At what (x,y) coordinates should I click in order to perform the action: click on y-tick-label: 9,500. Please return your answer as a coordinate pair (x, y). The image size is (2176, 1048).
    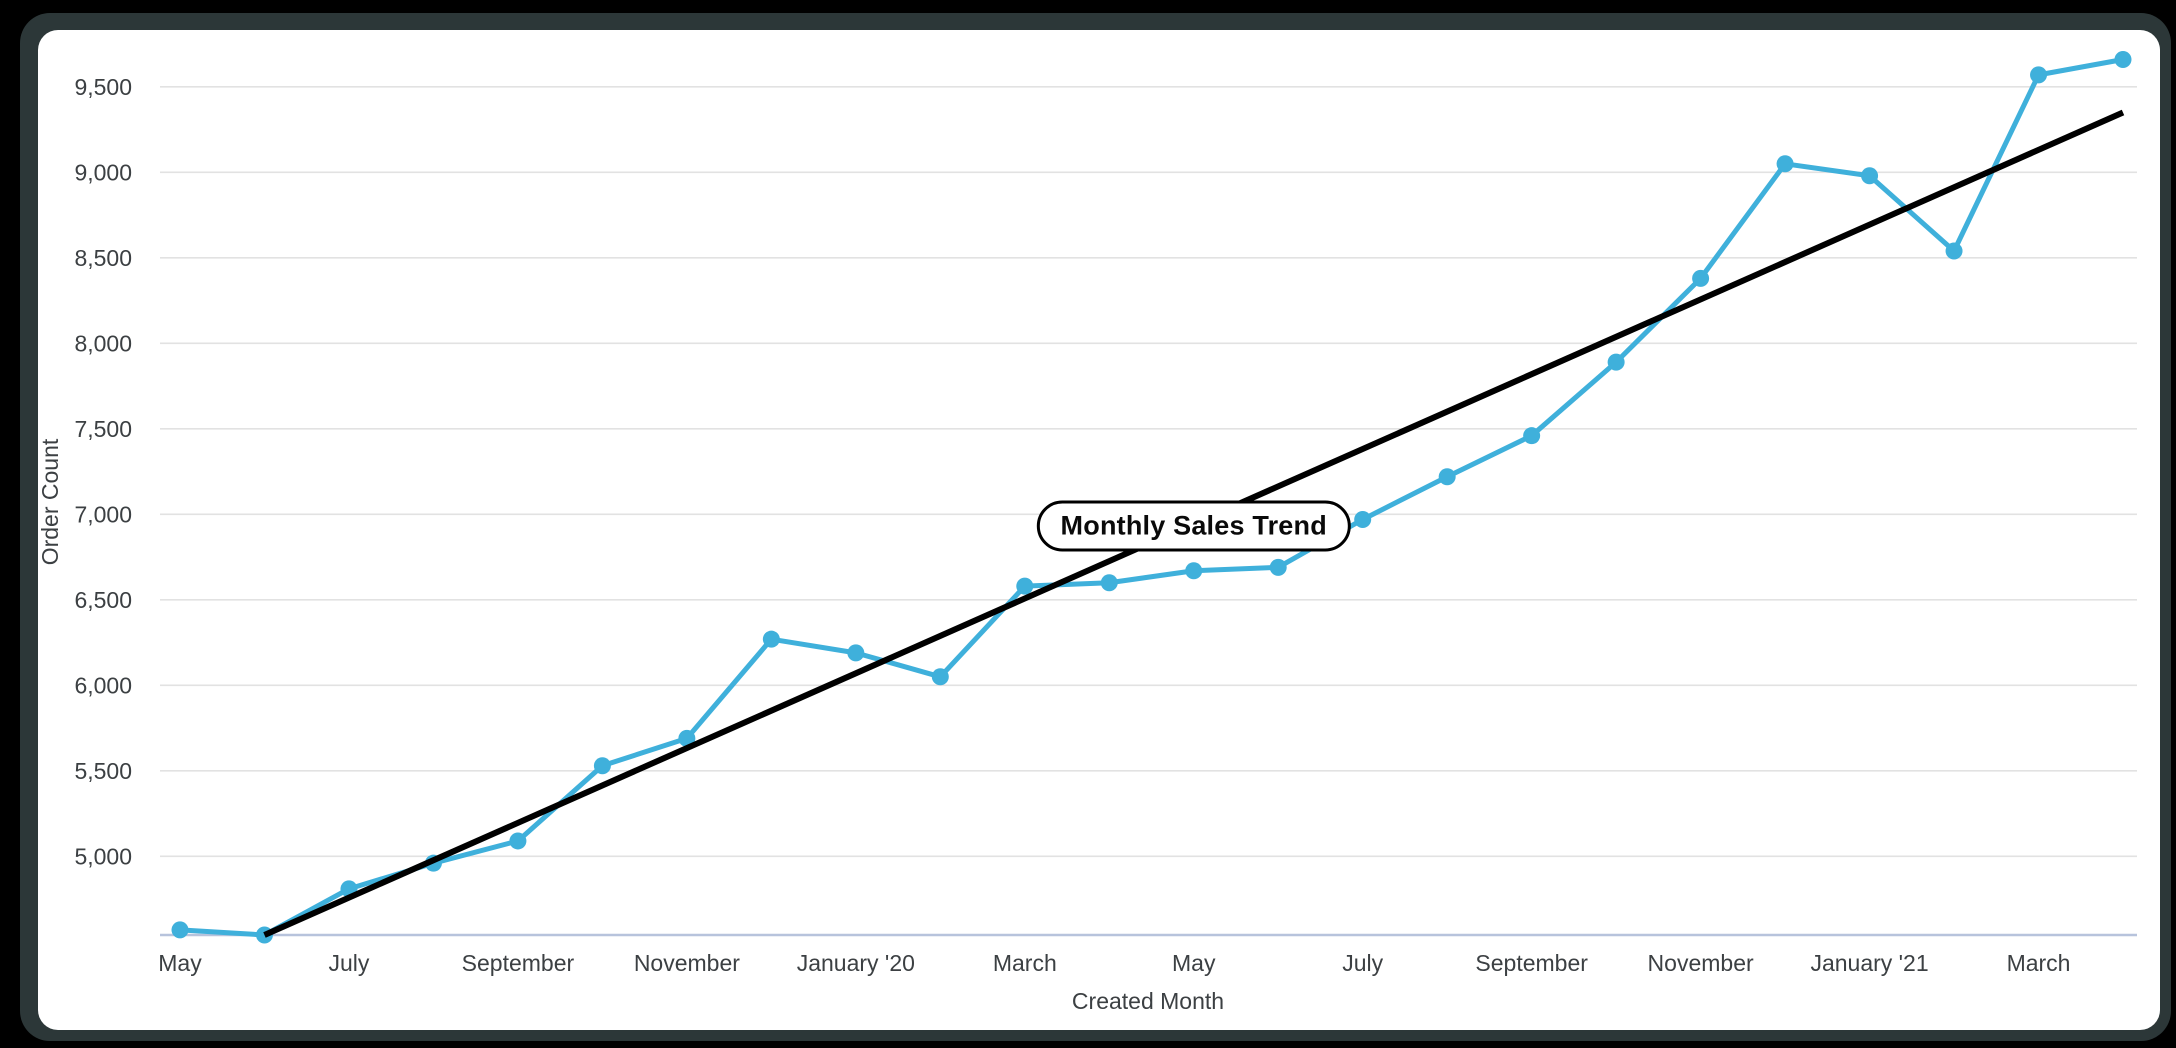
    Looking at the image, I should click on (103, 87).